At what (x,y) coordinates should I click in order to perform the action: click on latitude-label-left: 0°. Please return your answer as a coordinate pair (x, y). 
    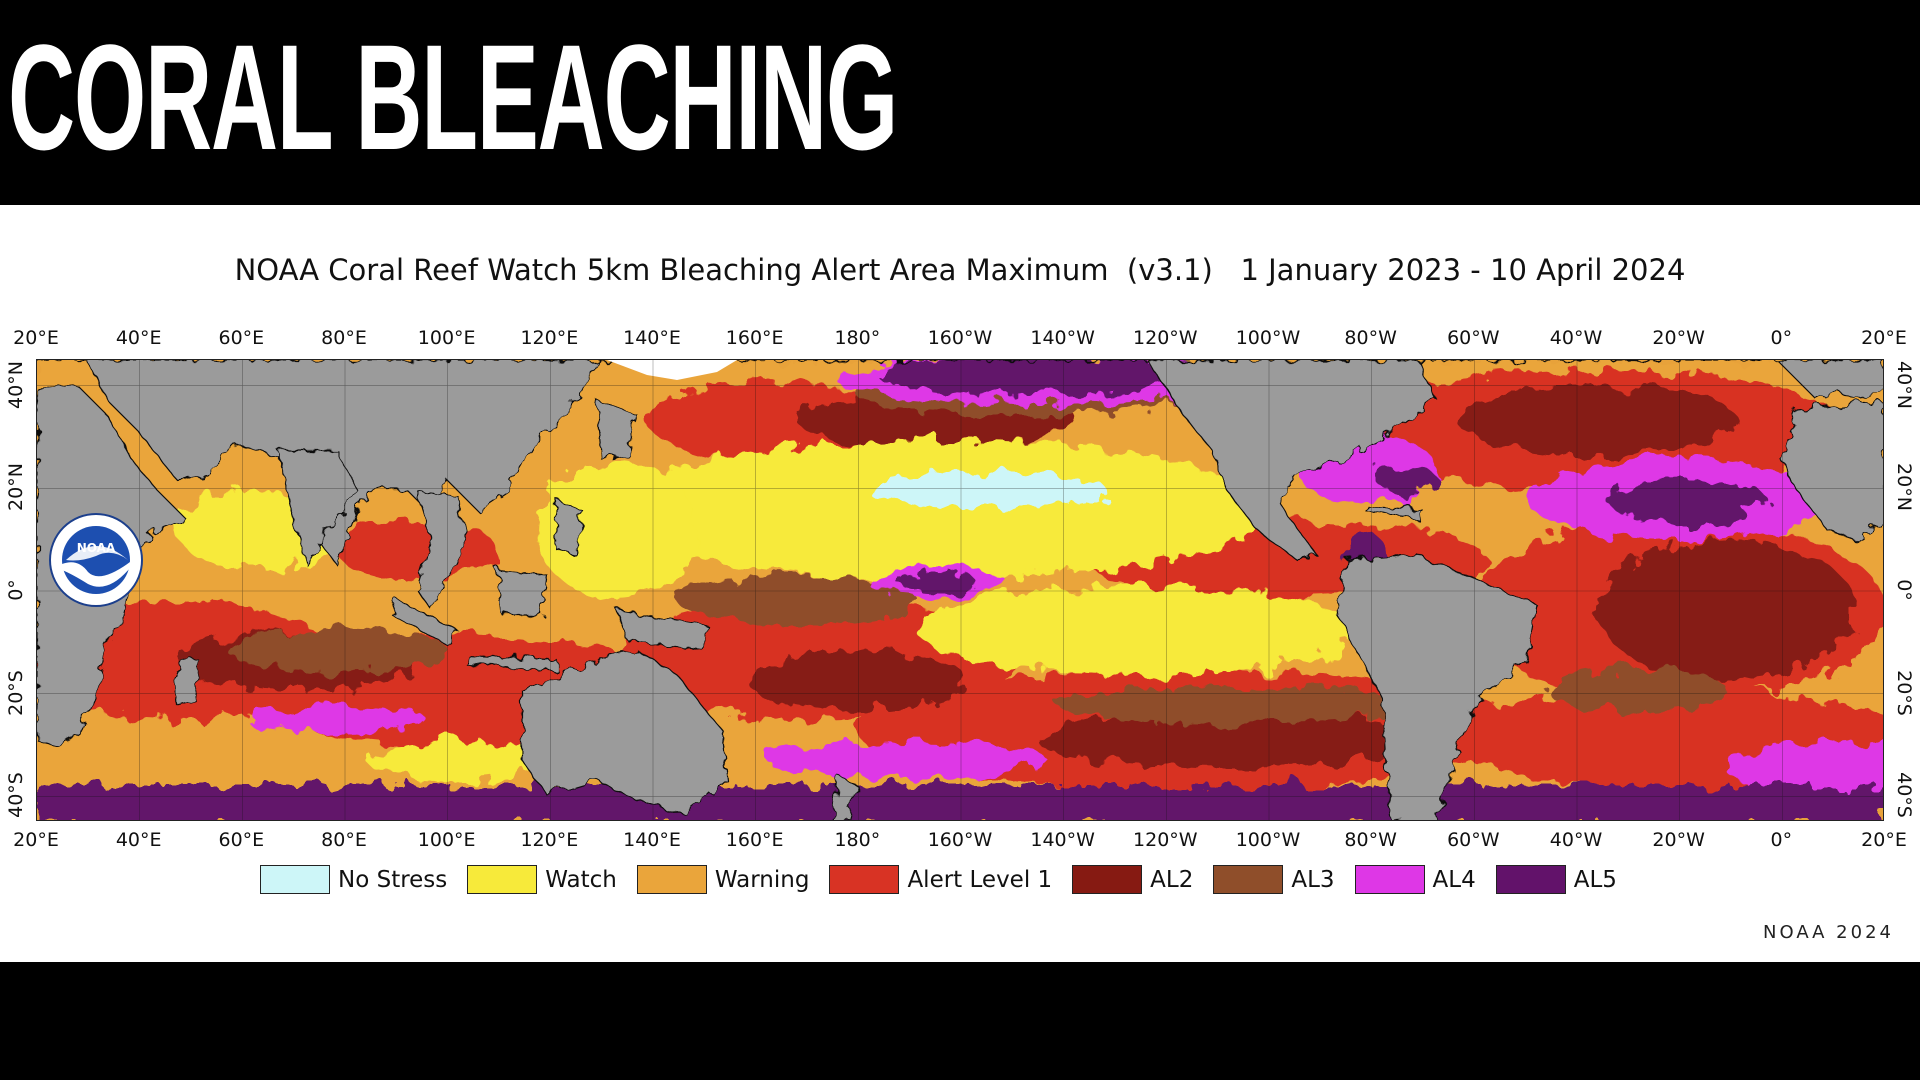
    Looking at the image, I should click on (16, 590).